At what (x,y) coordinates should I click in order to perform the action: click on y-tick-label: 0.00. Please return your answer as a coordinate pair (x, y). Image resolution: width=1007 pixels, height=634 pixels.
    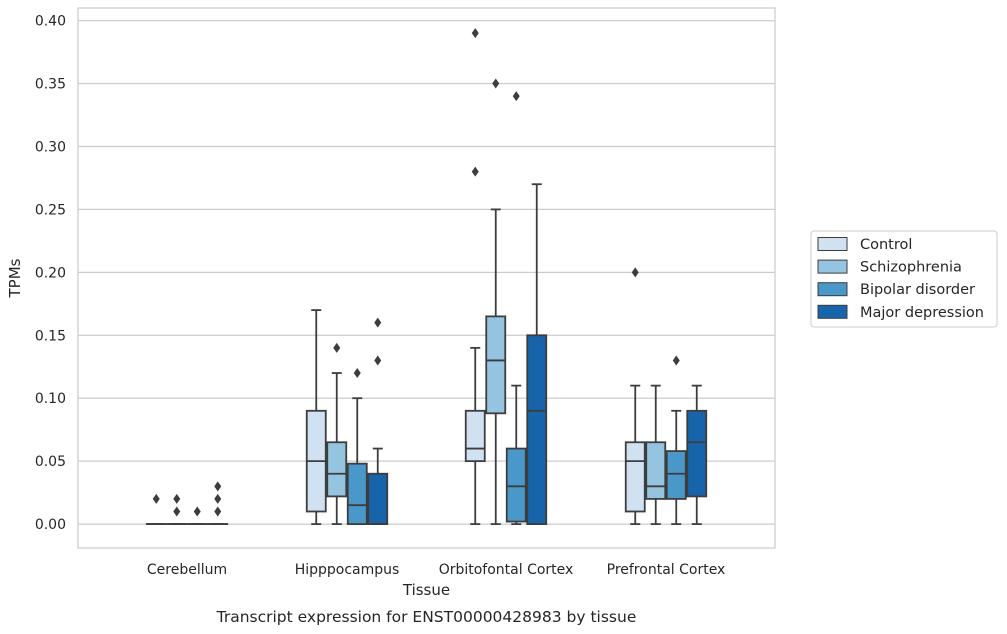
    Looking at the image, I should click on (50, 525).